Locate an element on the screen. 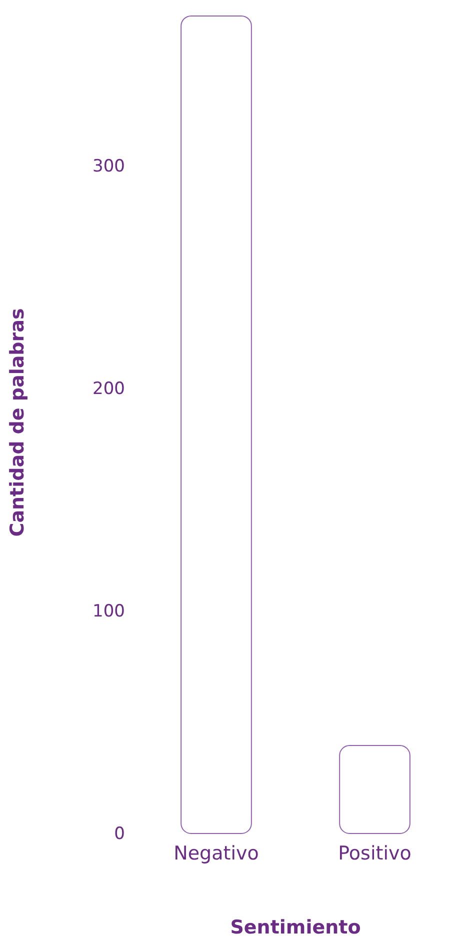 The width and height of the screenshot is (462, 942). x-axis-title: Sentimiento is located at coordinates (295, 927).